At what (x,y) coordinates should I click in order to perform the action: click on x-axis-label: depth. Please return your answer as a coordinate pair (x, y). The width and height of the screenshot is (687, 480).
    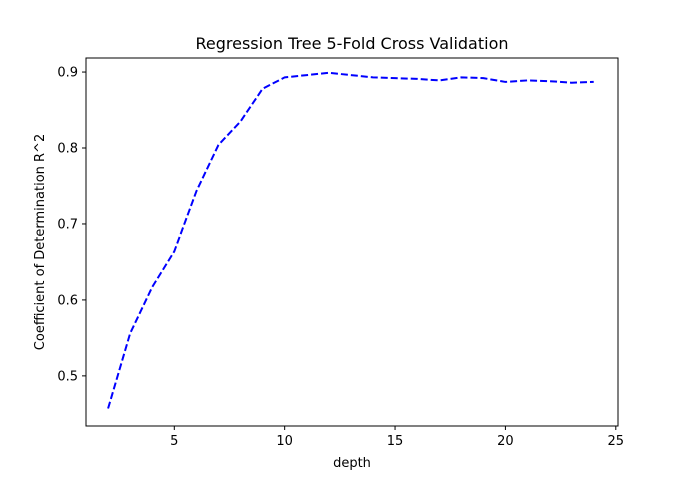
    Looking at the image, I should click on (352, 463).